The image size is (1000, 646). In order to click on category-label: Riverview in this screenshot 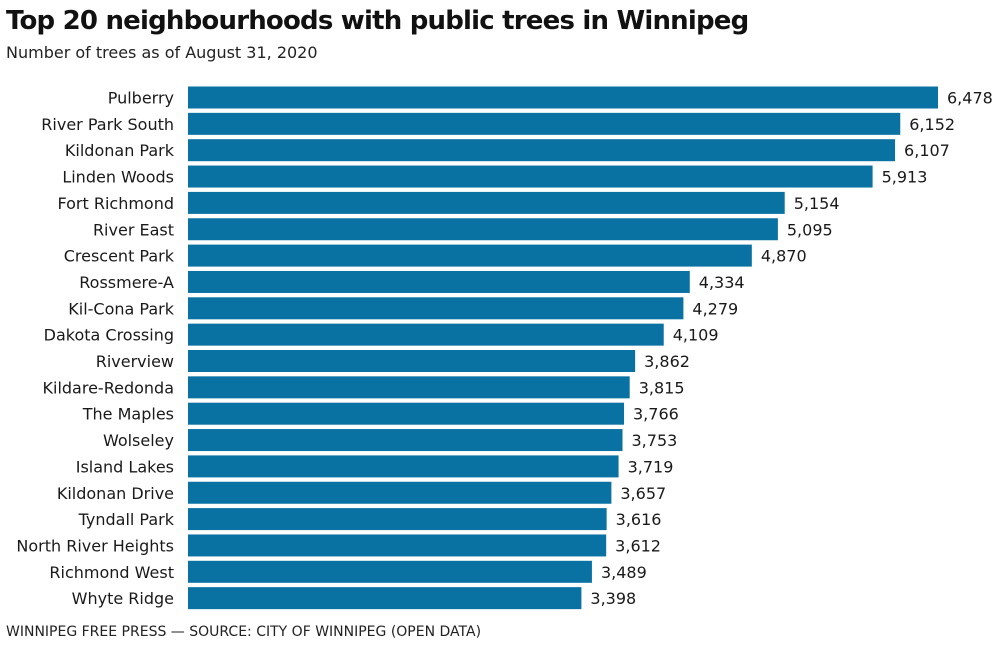, I will do `click(135, 361)`.